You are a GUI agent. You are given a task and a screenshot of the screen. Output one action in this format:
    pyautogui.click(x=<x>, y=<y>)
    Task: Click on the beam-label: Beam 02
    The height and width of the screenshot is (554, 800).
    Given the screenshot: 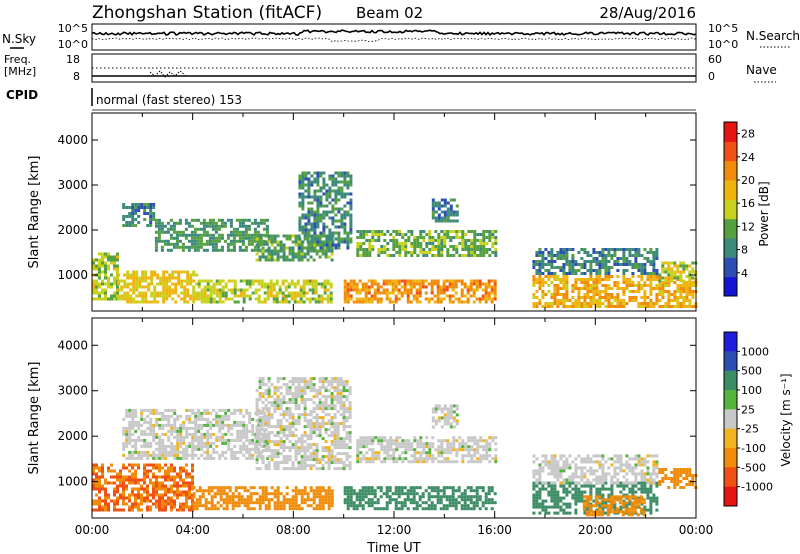 What is the action you would take?
    pyautogui.click(x=389, y=13)
    